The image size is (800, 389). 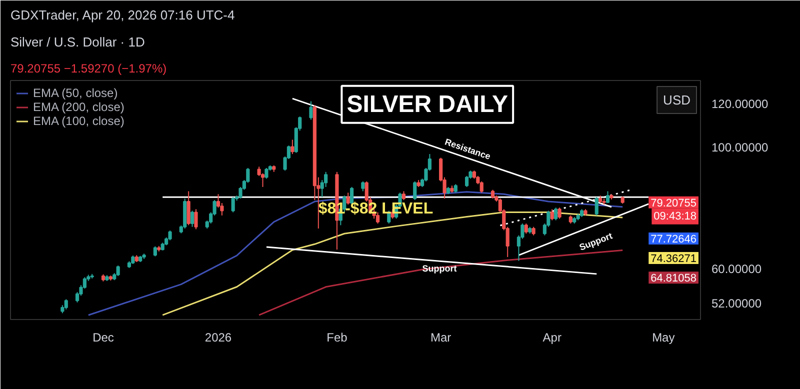 I want to click on annotation: 79.20755, so click(x=673, y=203).